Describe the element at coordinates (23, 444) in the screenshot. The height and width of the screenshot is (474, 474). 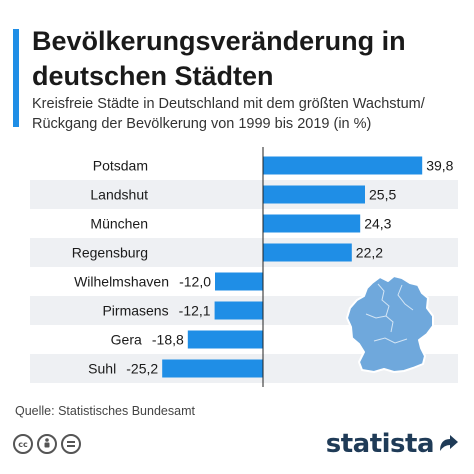
I see `creative-commons-icon: cc` at that location.